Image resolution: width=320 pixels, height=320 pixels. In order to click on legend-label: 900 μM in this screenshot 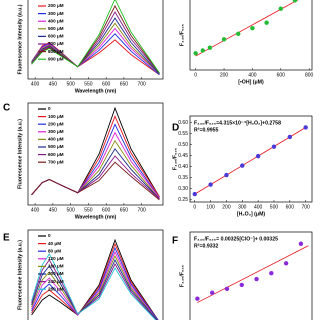, I will do `click(56, 58)`.